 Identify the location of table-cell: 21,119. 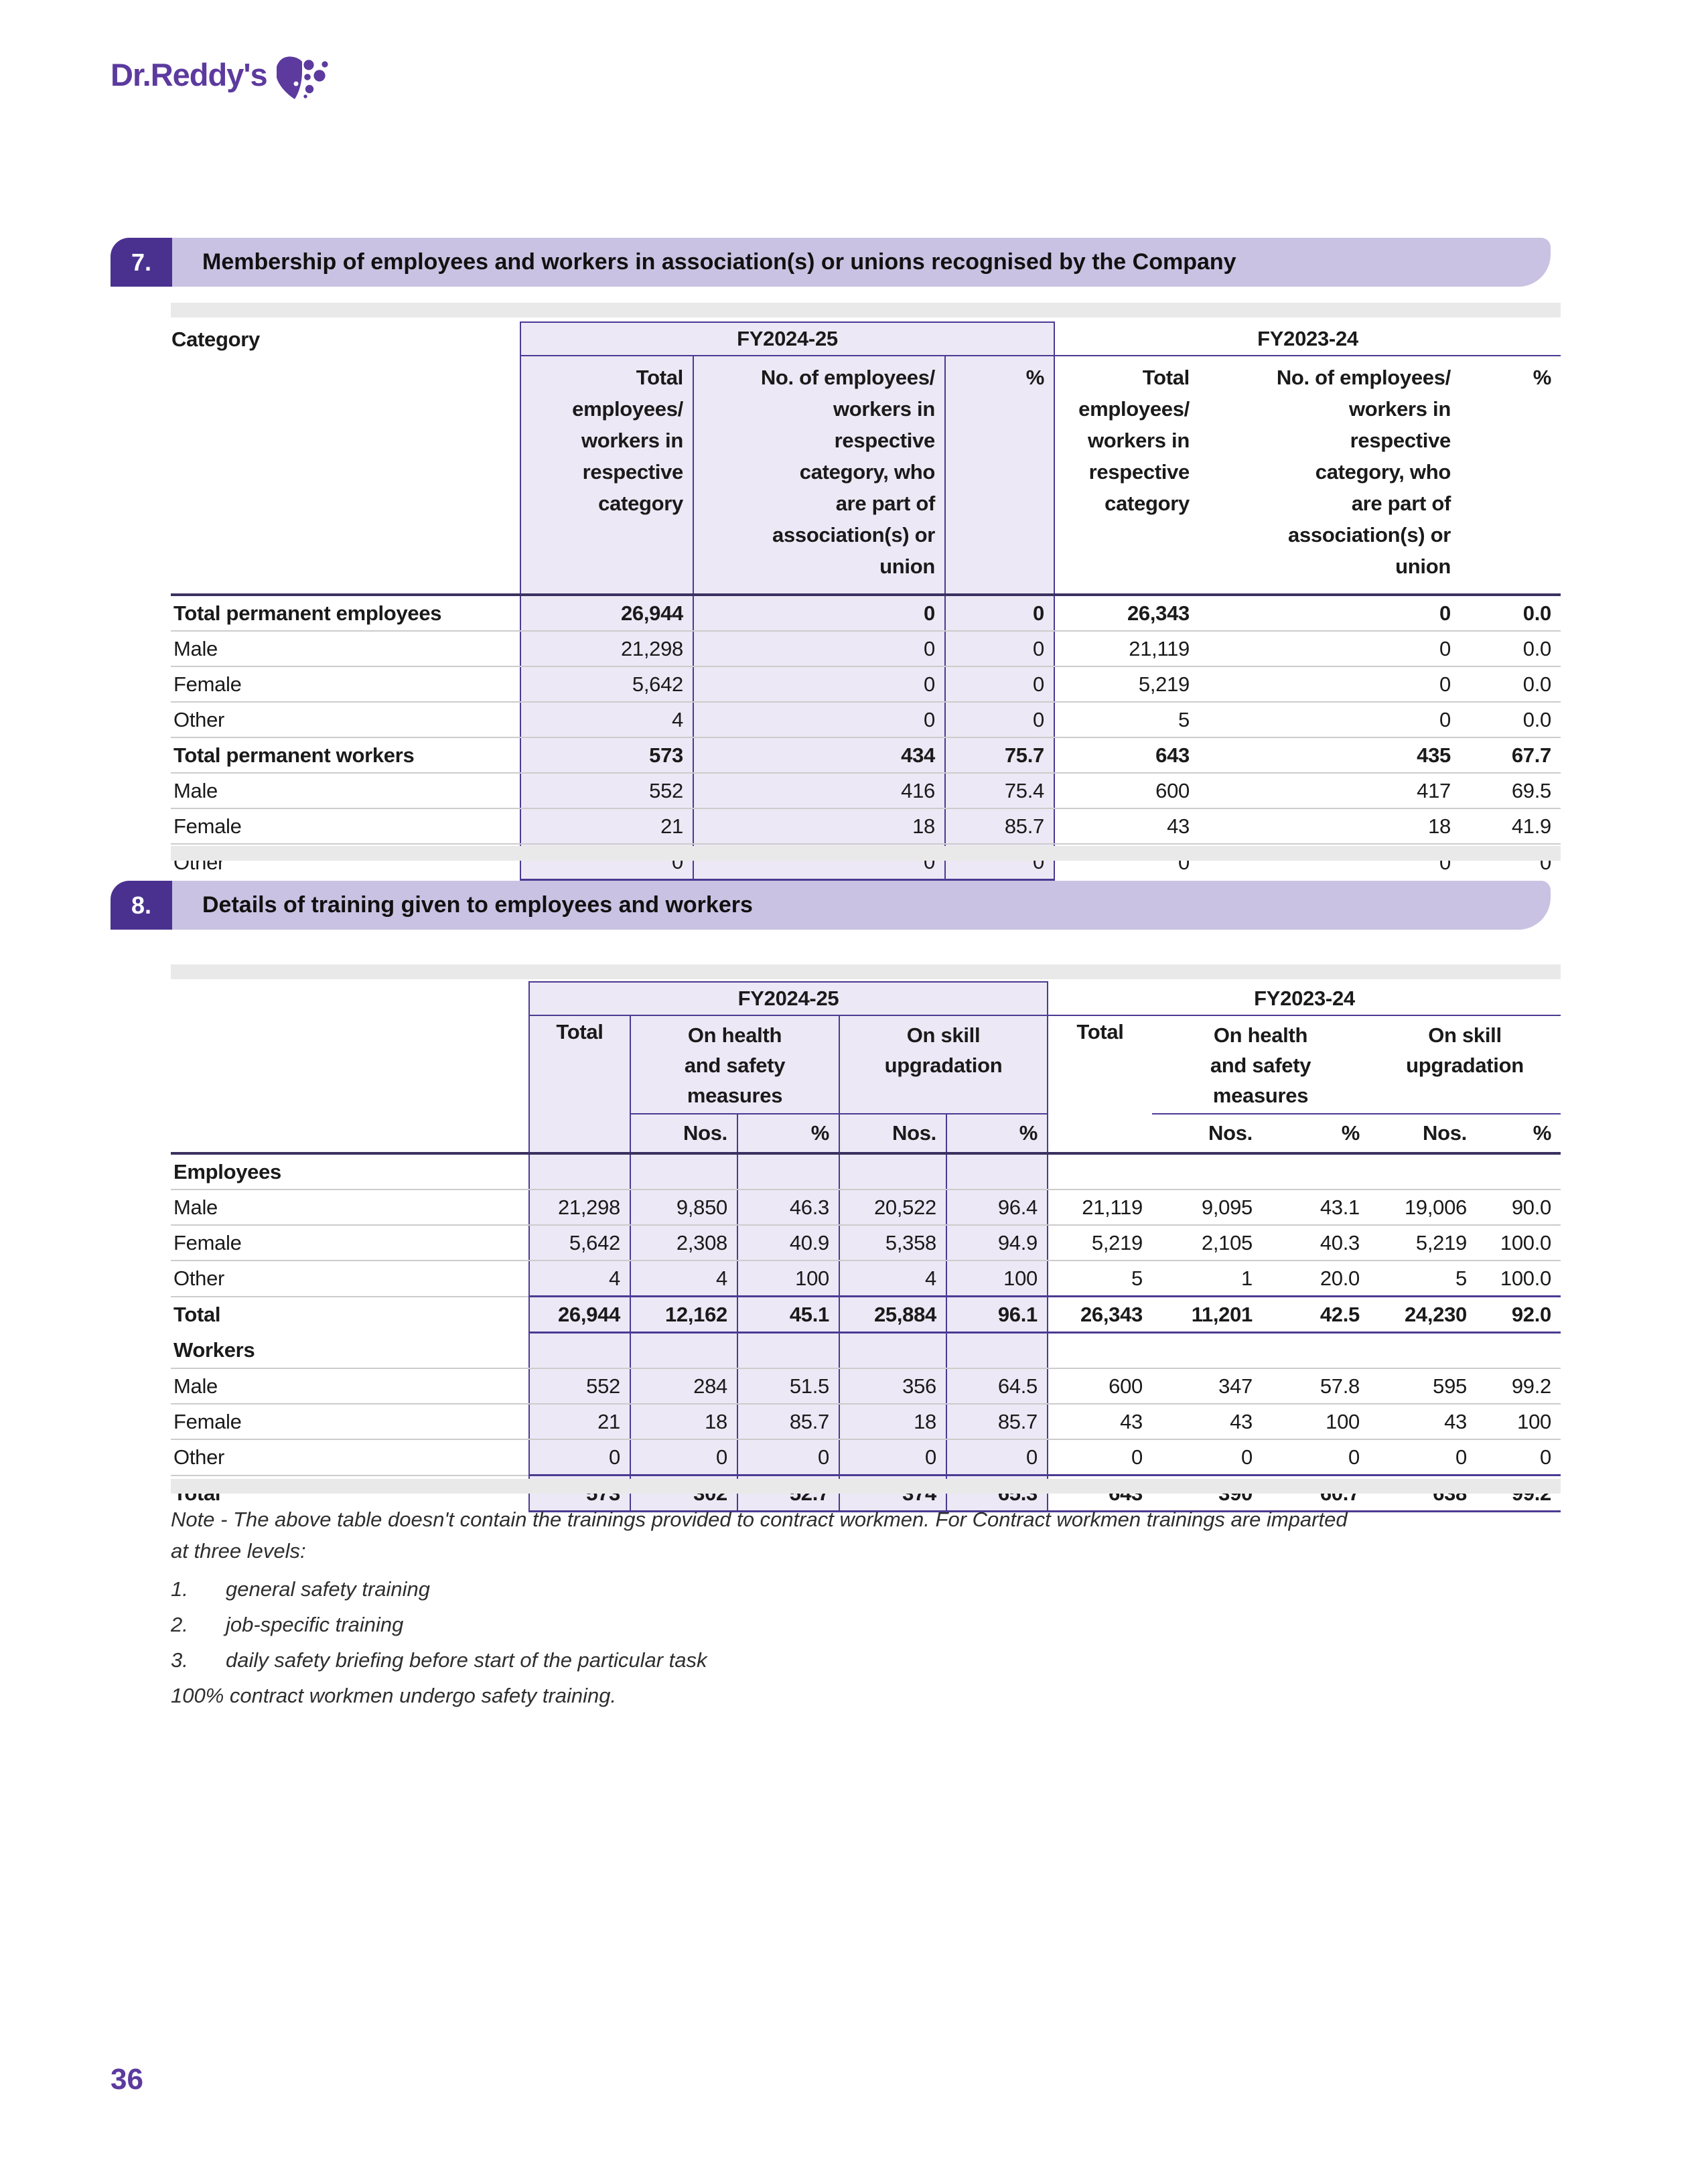
(1100, 1208).